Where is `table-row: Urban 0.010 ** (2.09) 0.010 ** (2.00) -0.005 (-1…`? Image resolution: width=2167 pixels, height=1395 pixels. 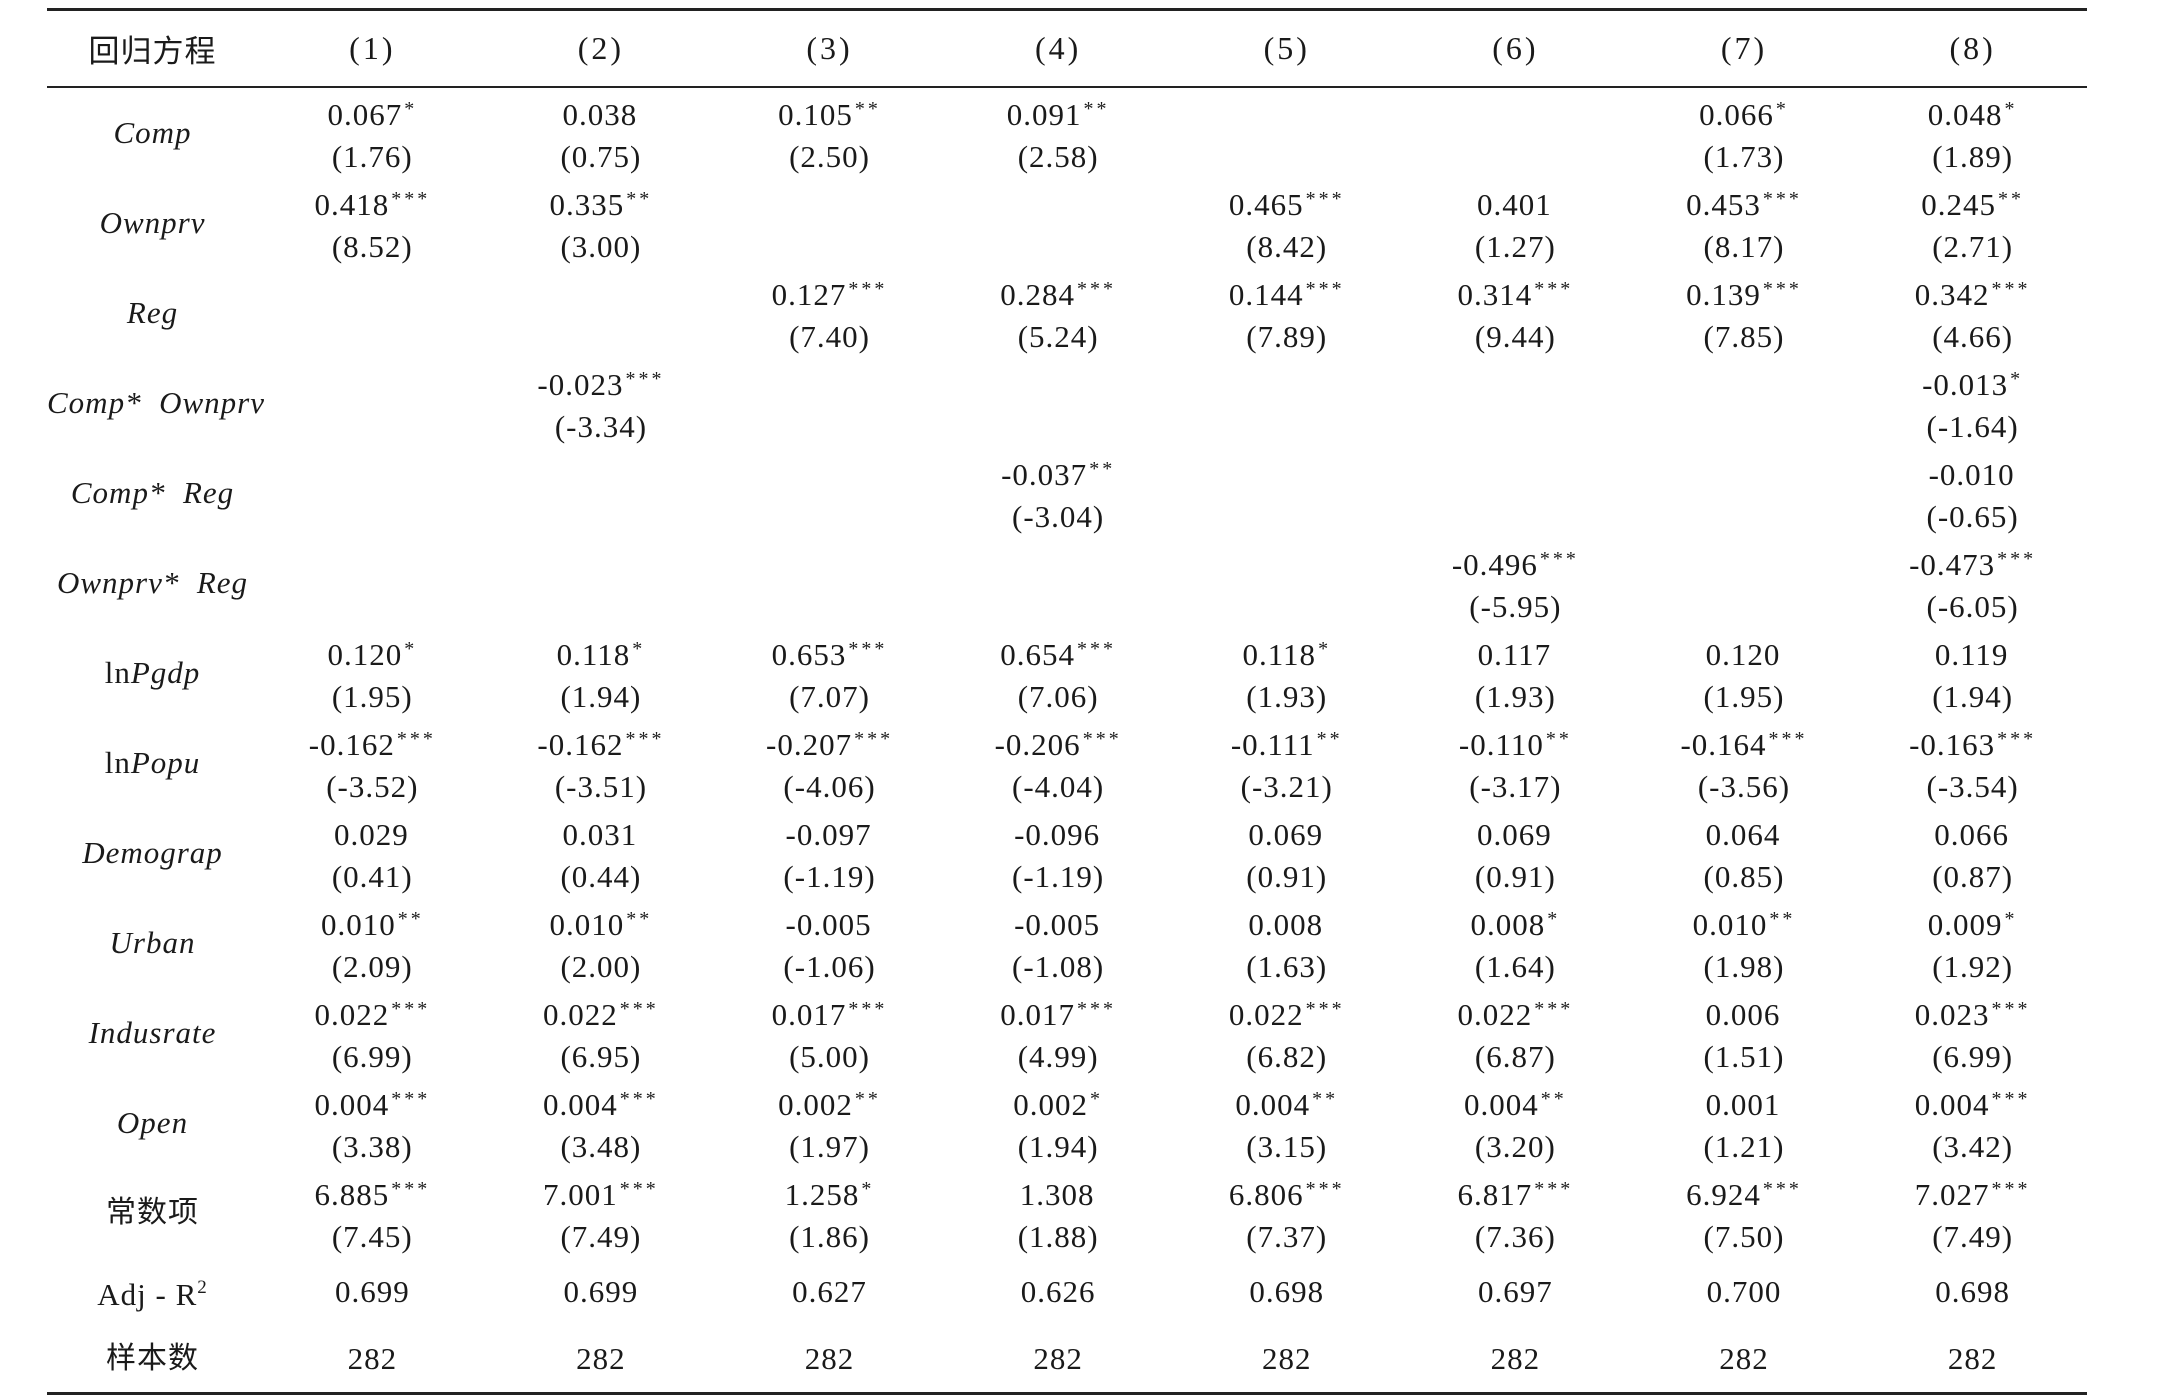 table-row: Urban 0.010 ** (2.09) 0.010 ** (2.00) -0.005 (-1… is located at coordinates (1067, 943).